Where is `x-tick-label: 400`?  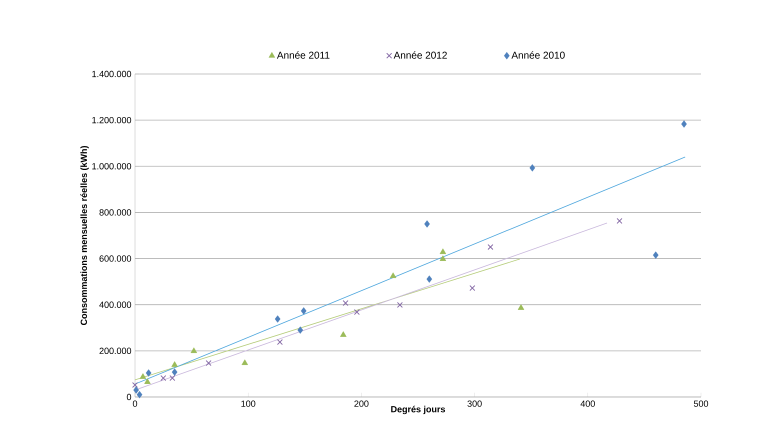
x-tick-label: 400 is located at coordinates (587, 403).